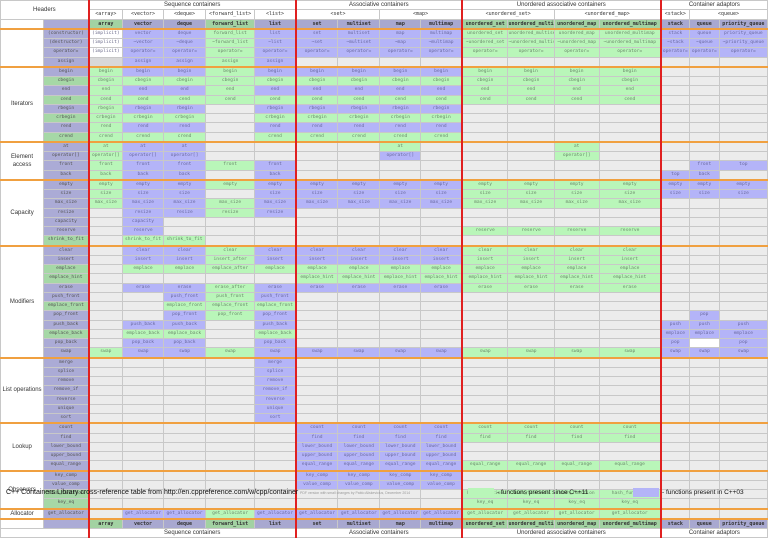  Describe the element at coordinates (230, 315) in the screenshot. I see `function-cell: pop_front` at that location.